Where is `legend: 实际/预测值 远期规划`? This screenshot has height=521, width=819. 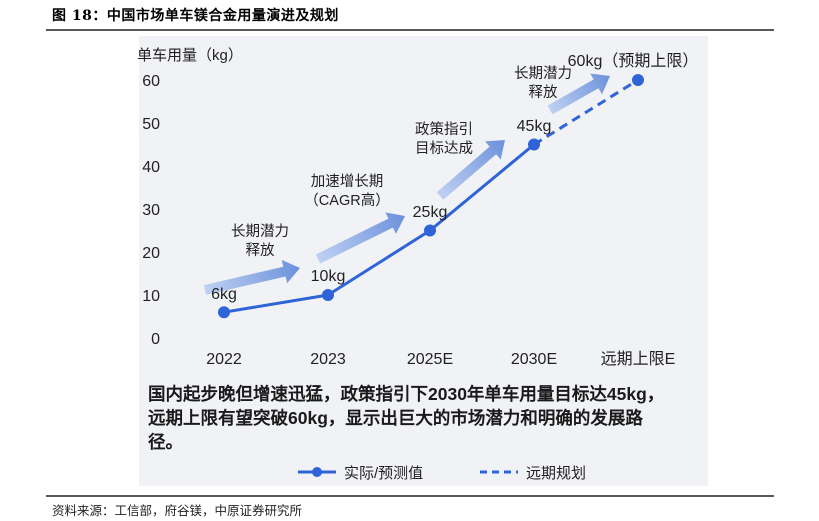
legend: 实际/预测值 远期规划 is located at coordinates (442, 473).